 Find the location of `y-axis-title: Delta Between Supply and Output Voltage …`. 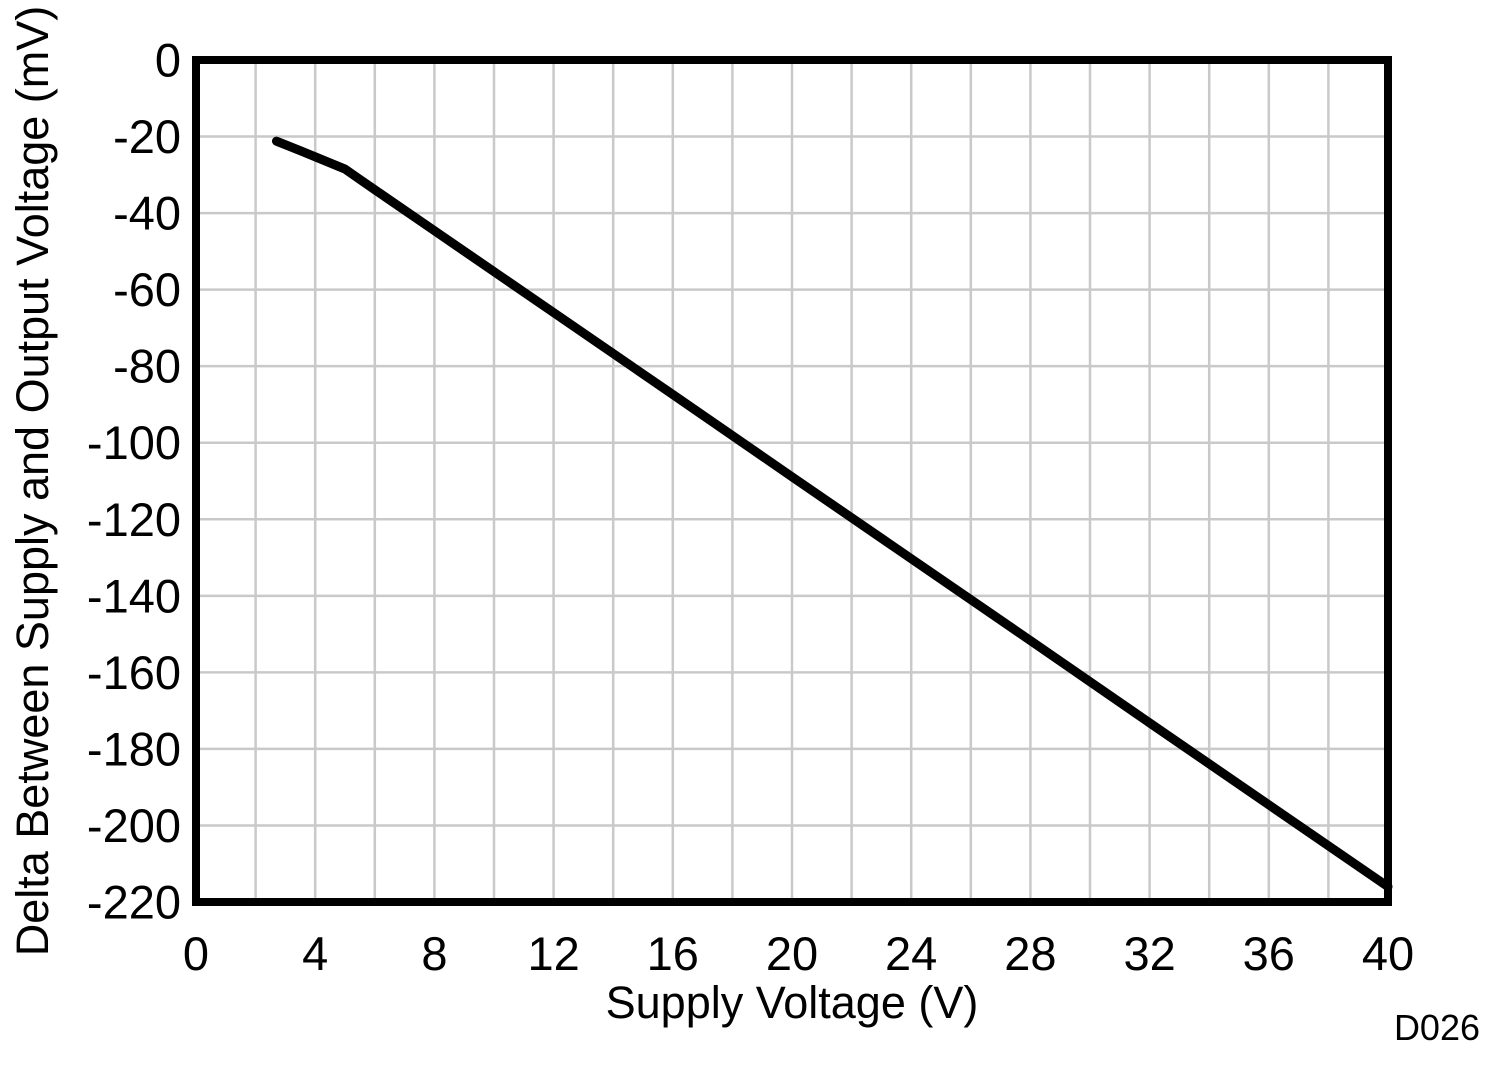

y-axis-title: Delta Between Supply and Output Voltage … is located at coordinates (32, 481).